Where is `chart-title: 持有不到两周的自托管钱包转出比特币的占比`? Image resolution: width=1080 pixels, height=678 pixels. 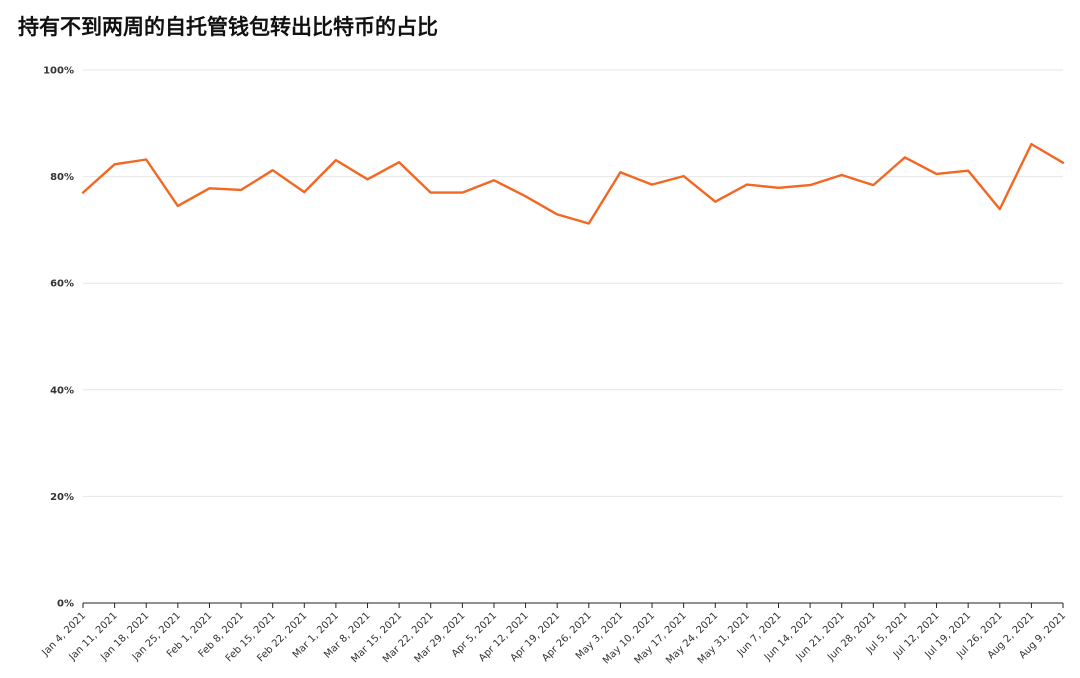 chart-title: 持有不到两周的自托管钱包转出比特币的占比 is located at coordinates (228, 27).